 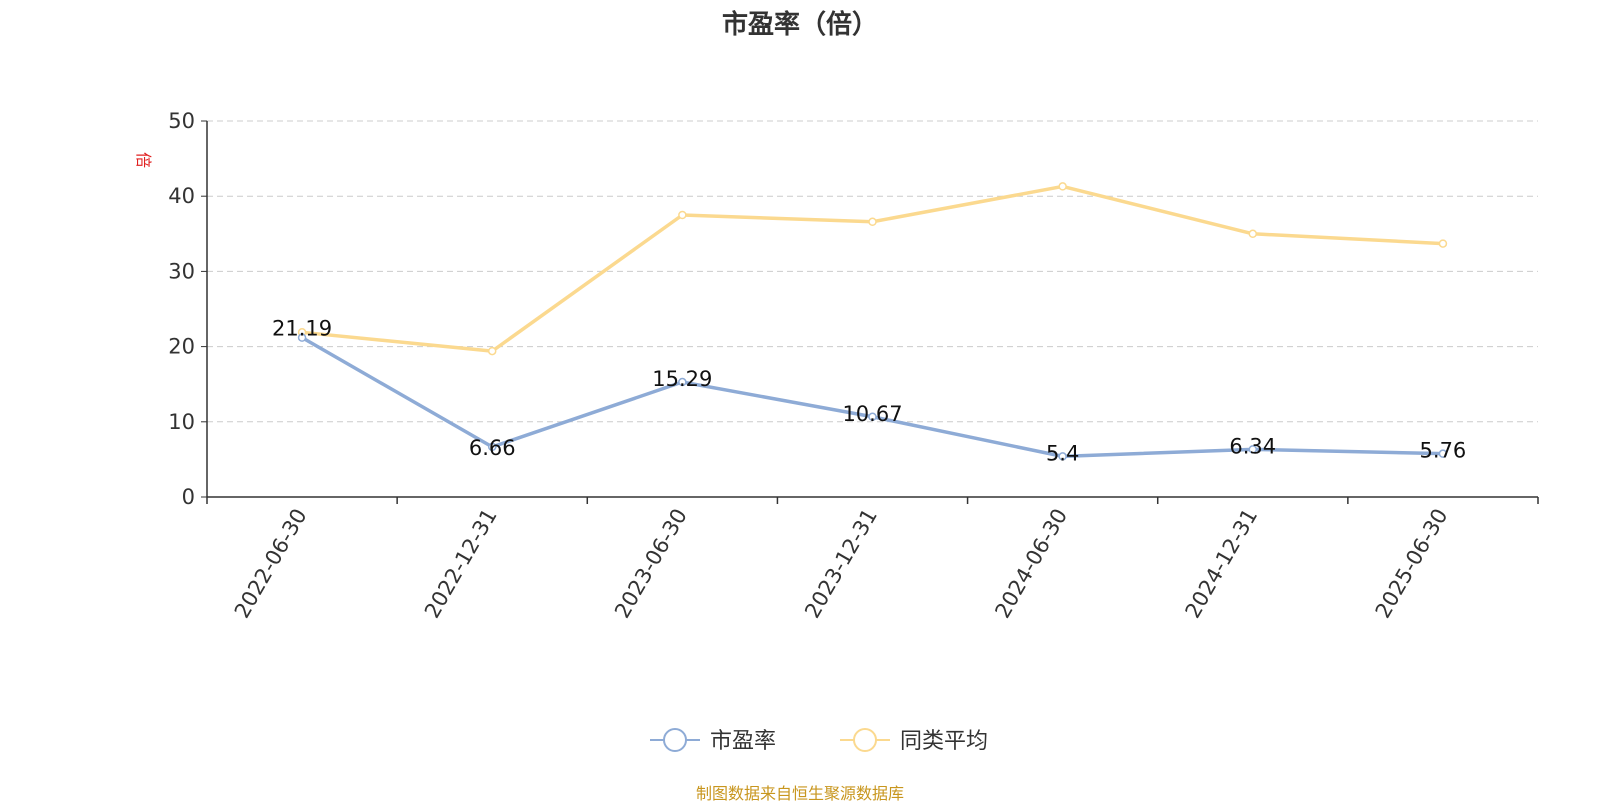 What do you see at coordinates (461, 564) in the screenshot?
I see `x-tick-label: 2022-12-31` at bounding box center [461, 564].